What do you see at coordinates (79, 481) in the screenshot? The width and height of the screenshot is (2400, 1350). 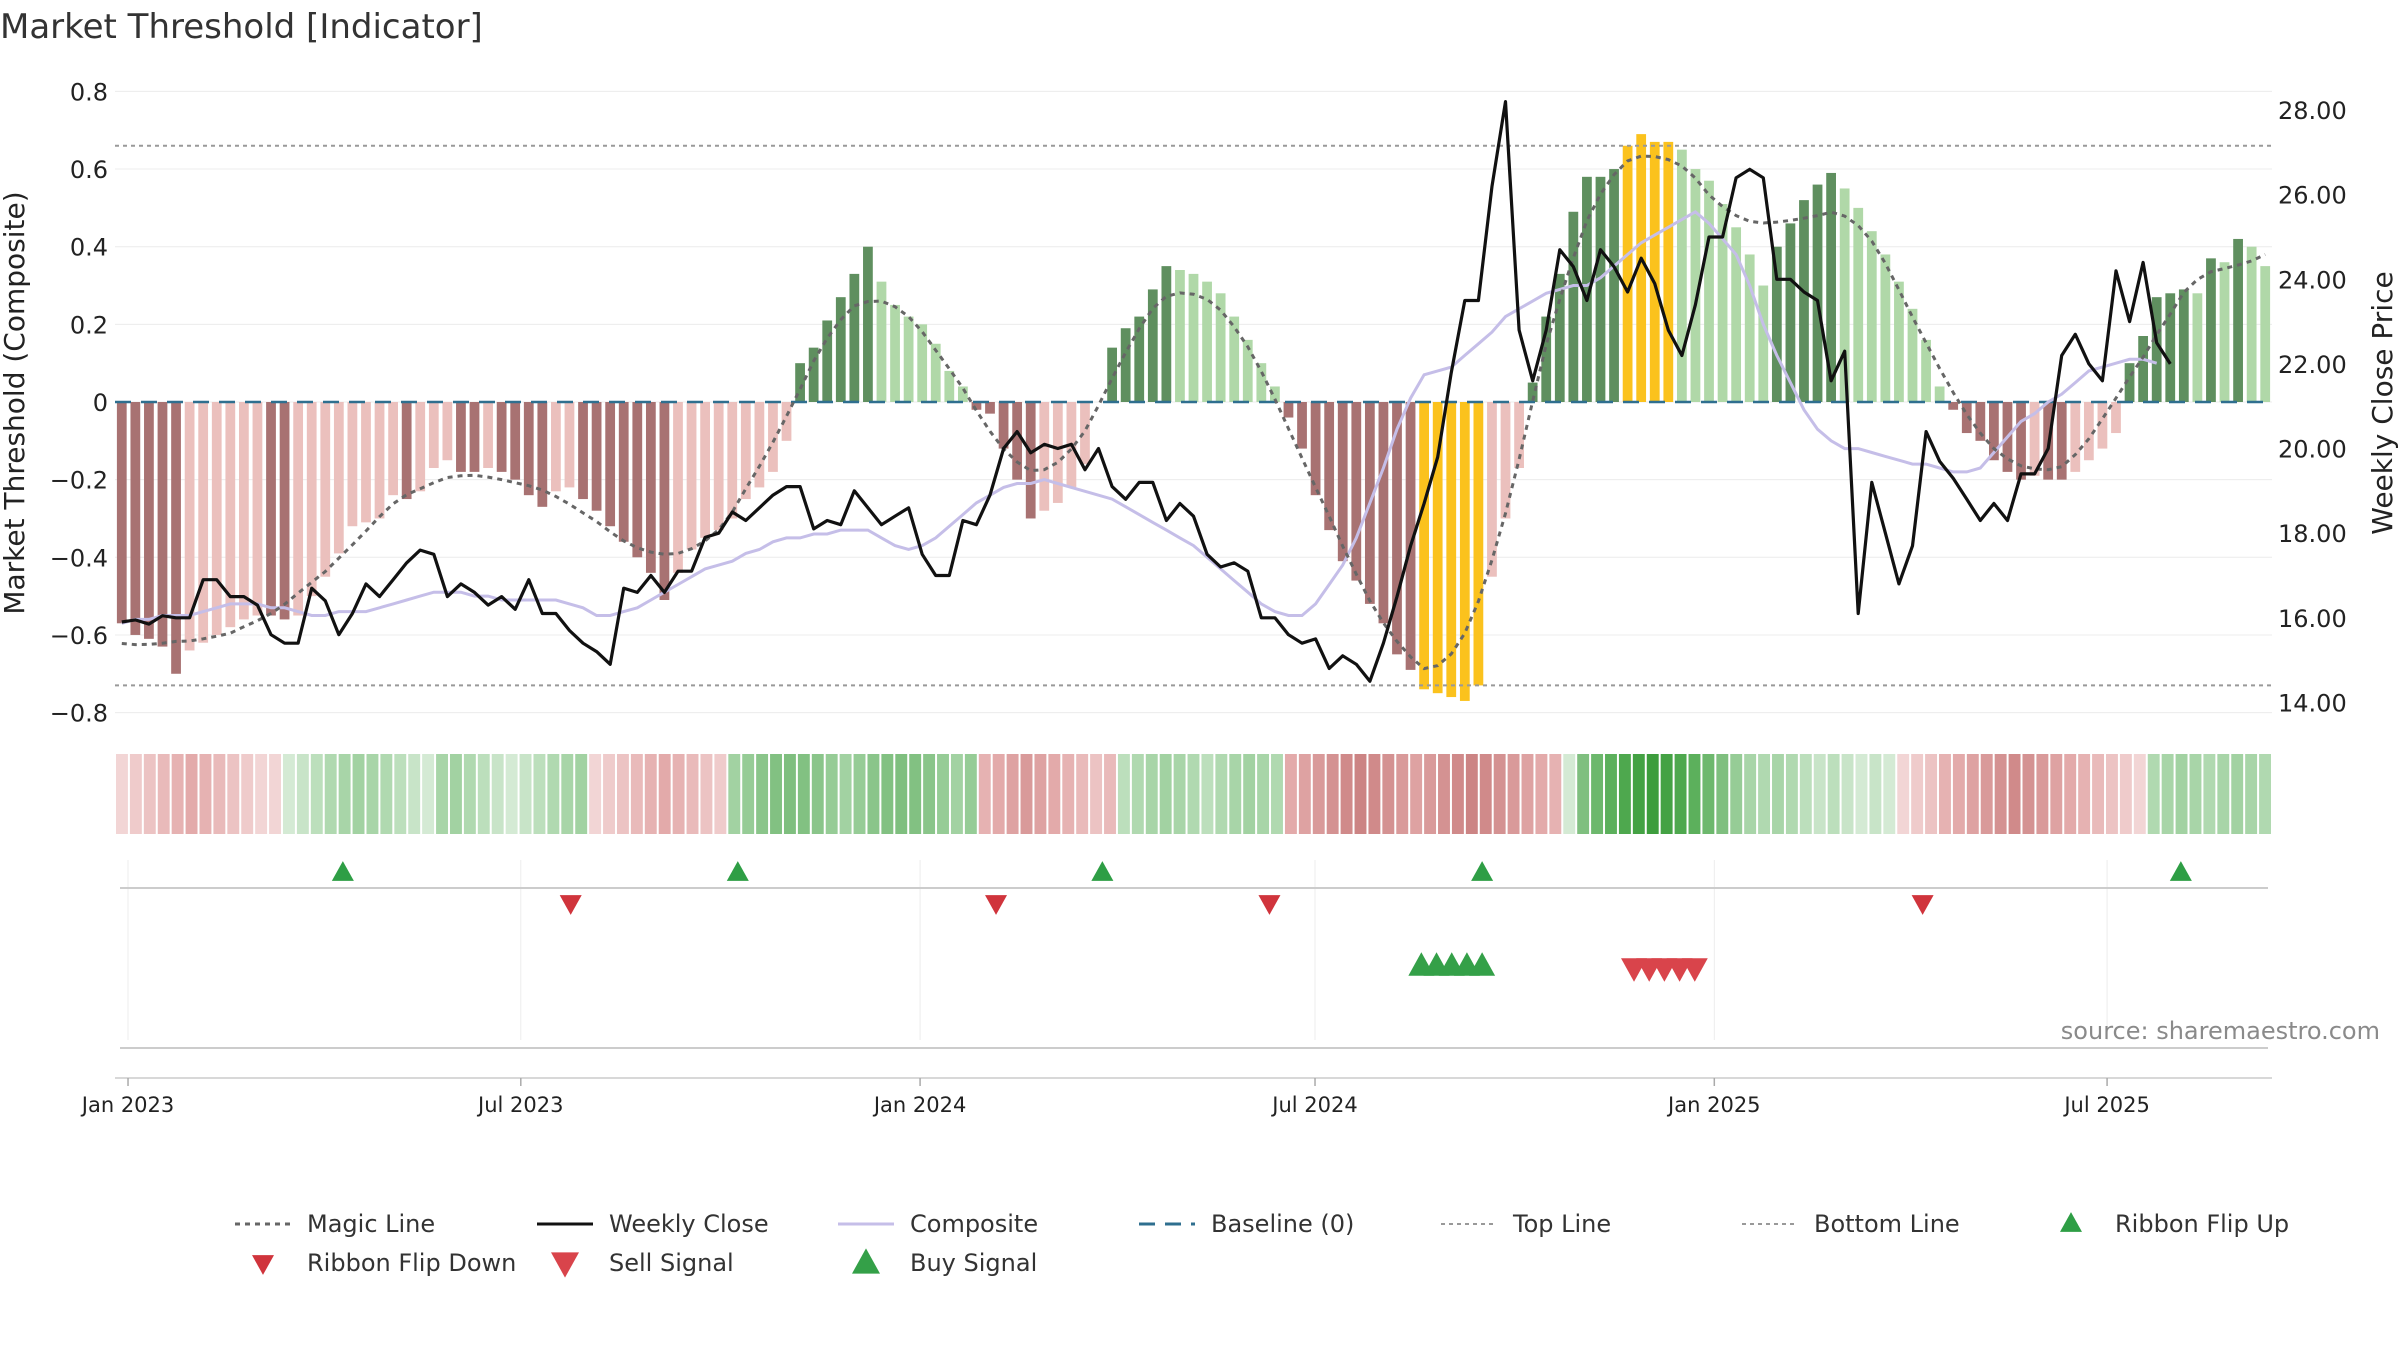 I see `left-tick-label: −0.2` at bounding box center [79, 481].